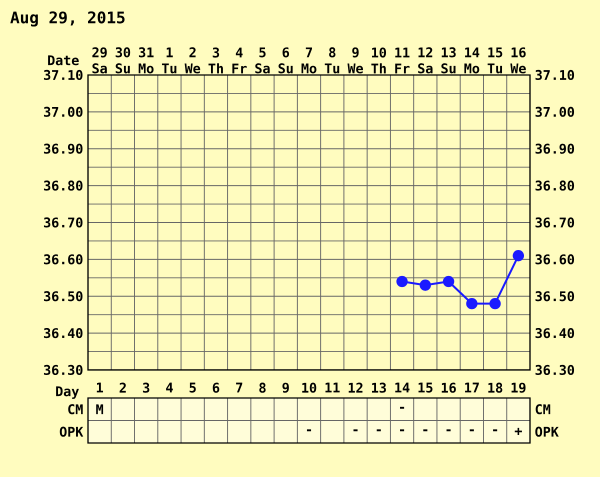 Image resolution: width=600 pixels, height=477 pixels. Describe the element at coordinates (543, 409) in the screenshot. I see `y2-tick-label: CM` at that location.